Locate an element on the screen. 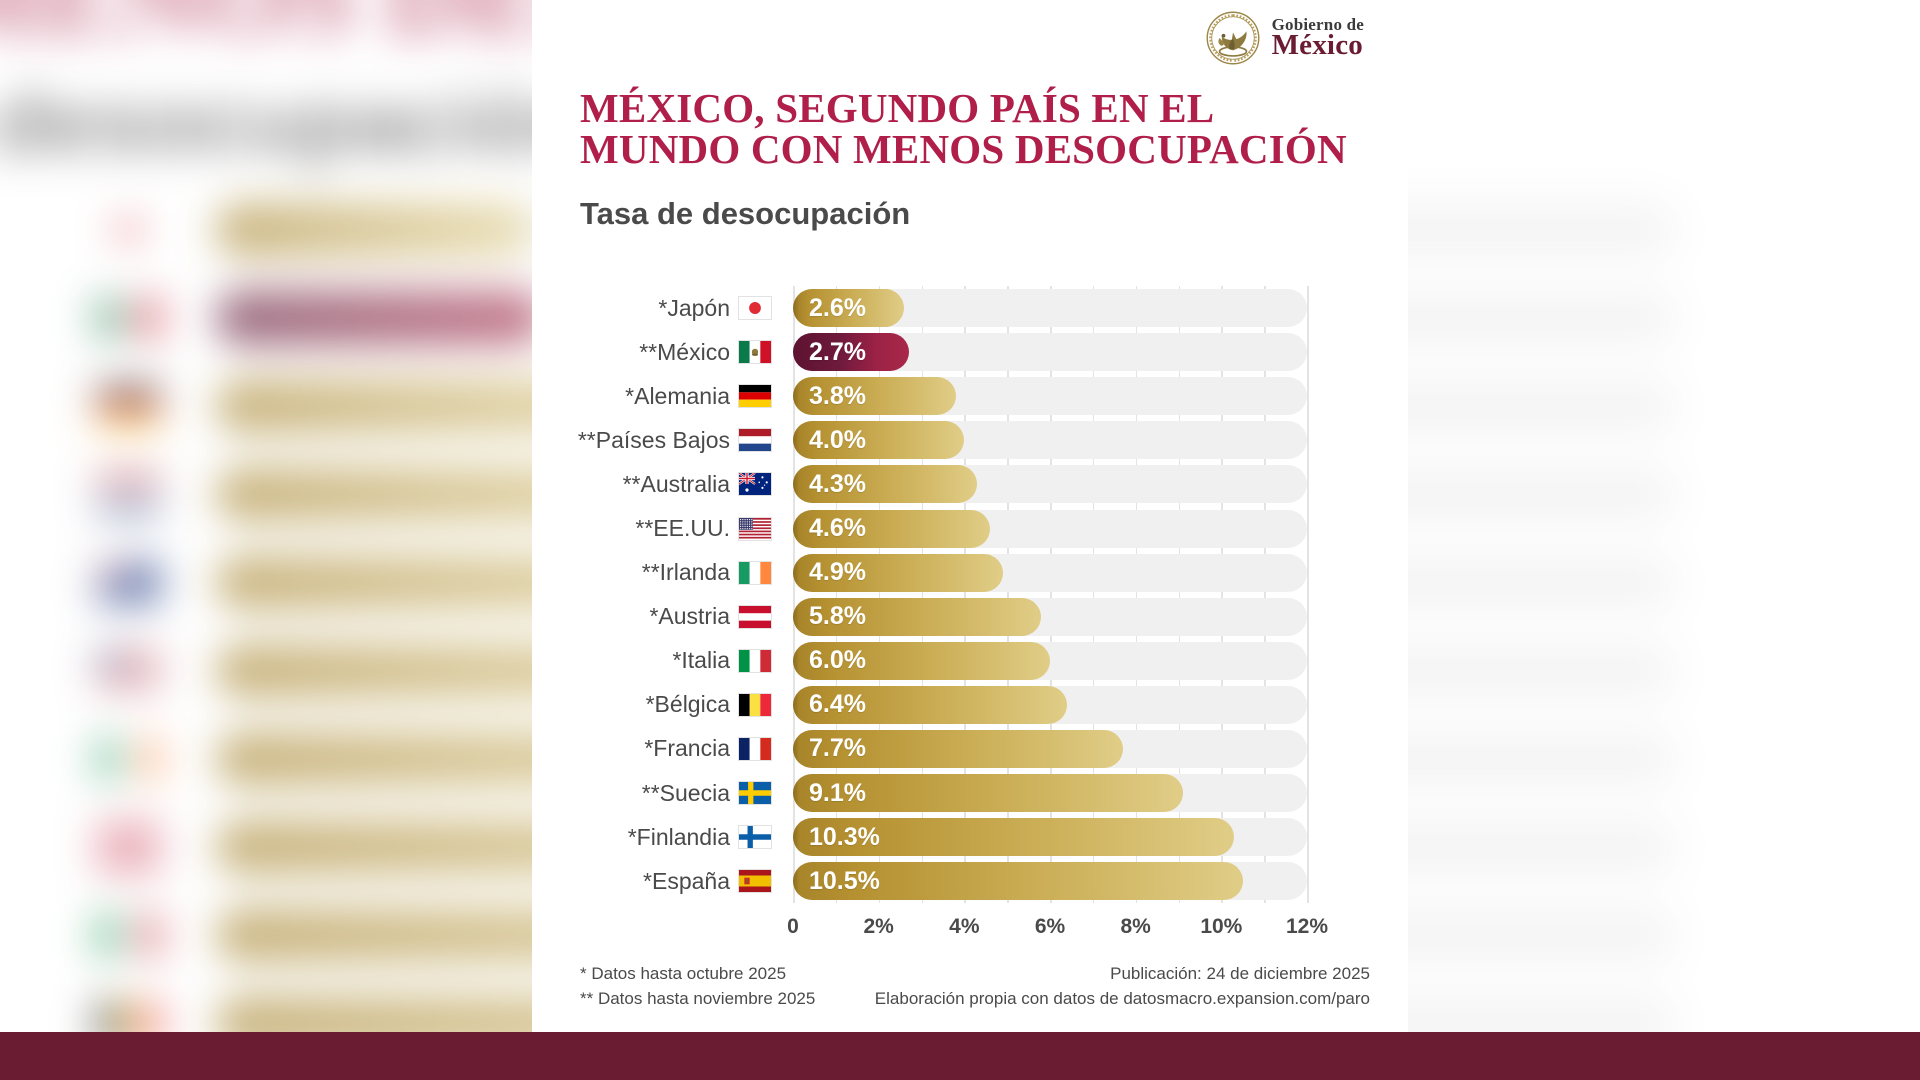 Image resolution: width=1920 pixels, height=1080 pixels. country-label: **Australia is located at coordinates (676, 483).